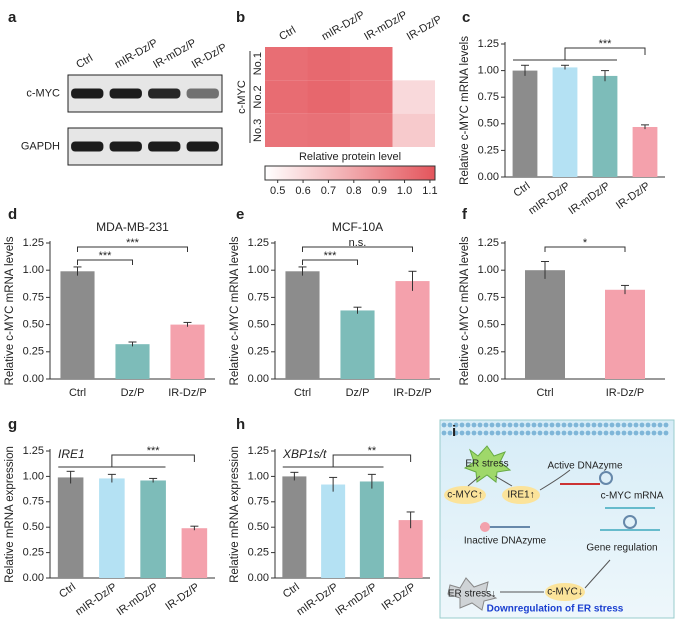 The height and width of the screenshot is (621, 677). I want to click on diagram-caption: Downregulation of ER stress, so click(555, 609).